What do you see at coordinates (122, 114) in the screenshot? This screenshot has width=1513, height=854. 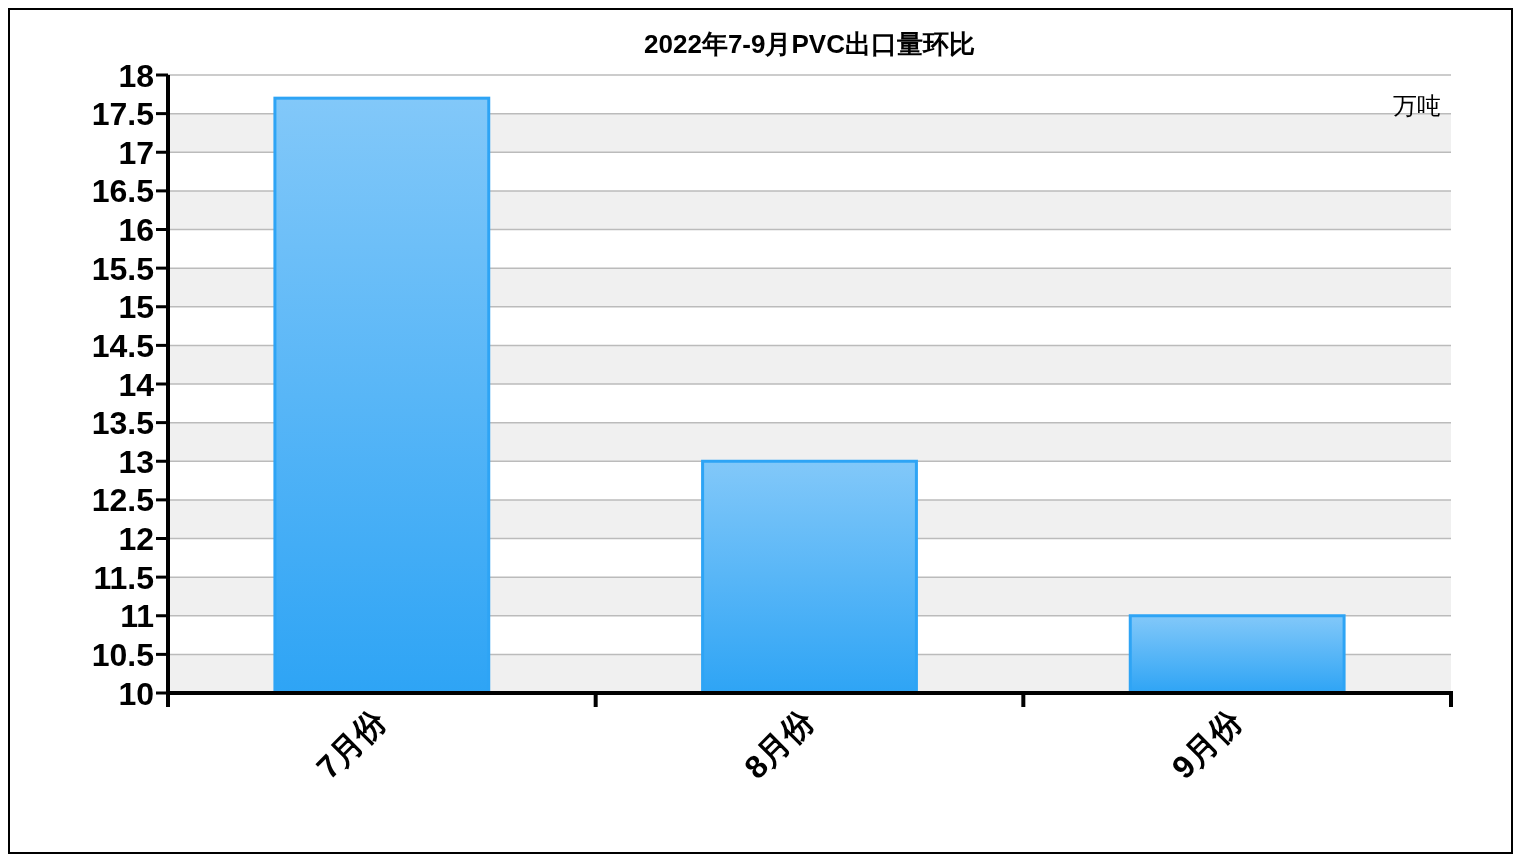 I see `y-tick-label: 17.5` at bounding box center [122, 114].